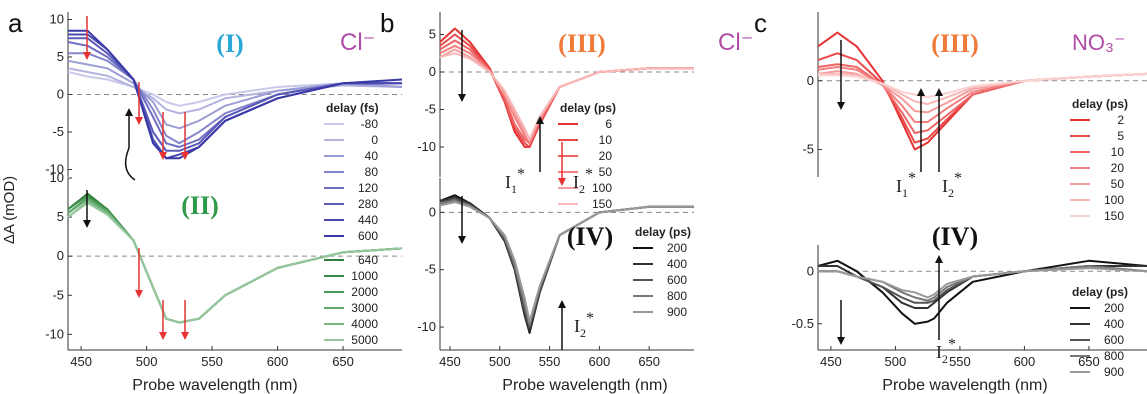  Describe the element at coordinates (57, 177) in the screenshot. I see `y-tick-label: 10` at that location.